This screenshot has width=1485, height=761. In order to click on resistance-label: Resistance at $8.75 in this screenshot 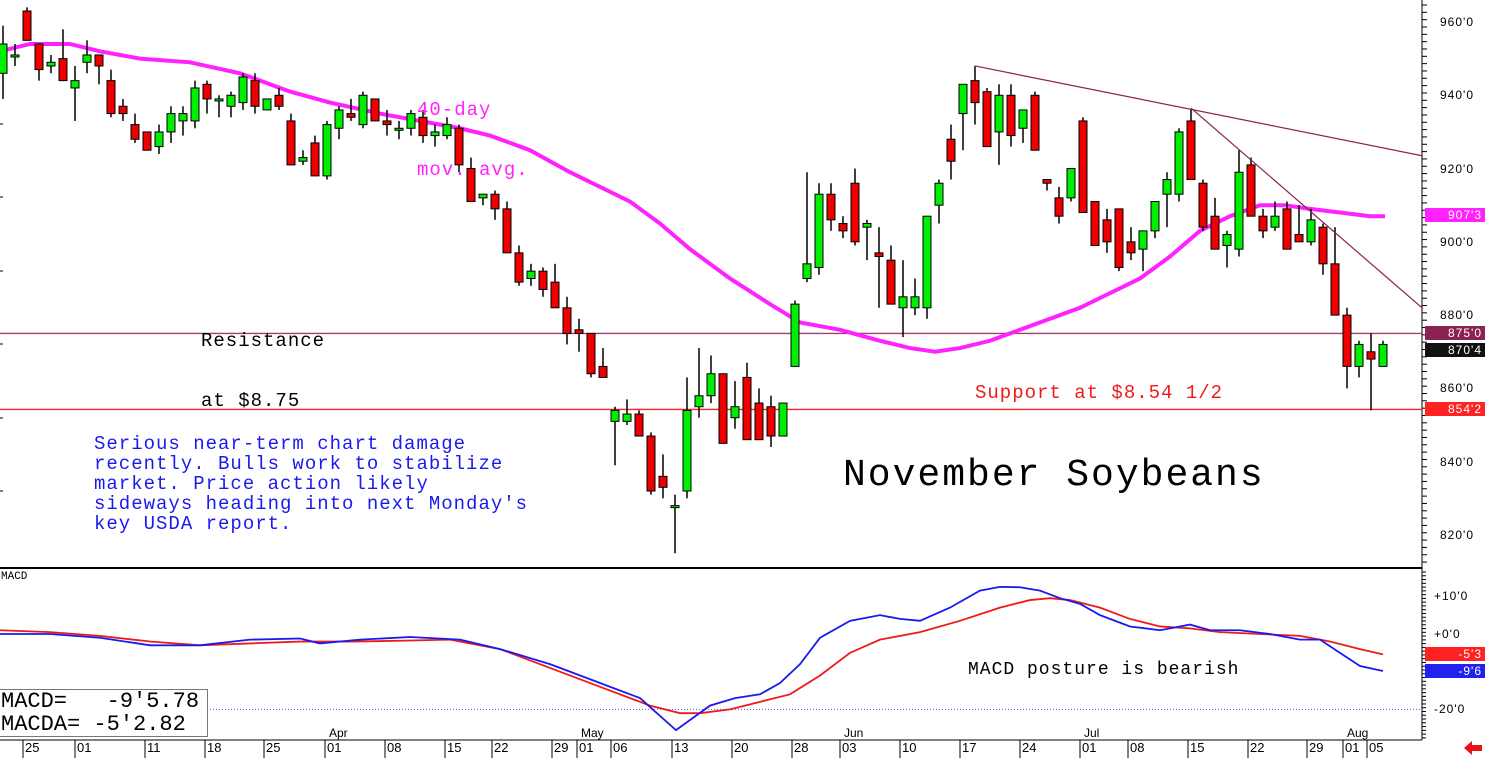, I will do `click(263, 361)`.